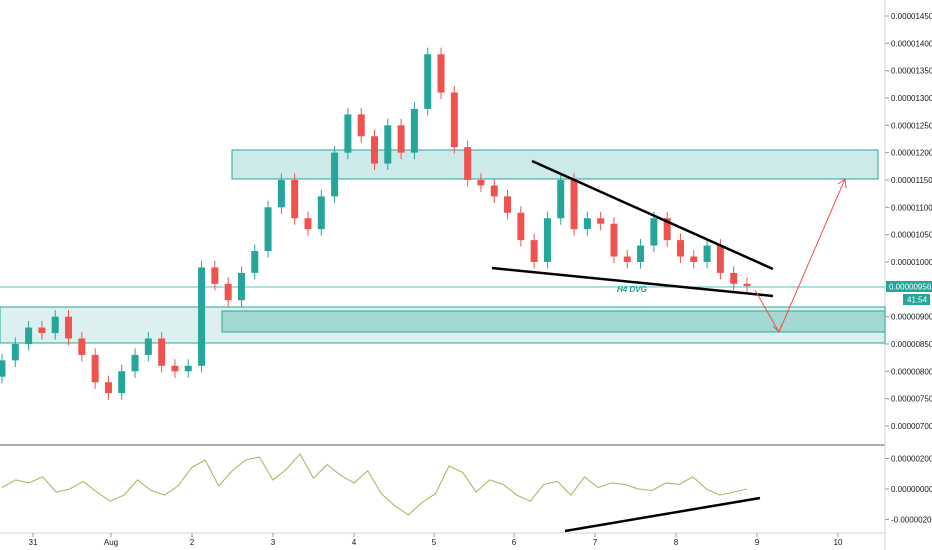 The height and width of the screenshot is (550, 932). I want to click on time-tick-label: 8, so click(676, 542).